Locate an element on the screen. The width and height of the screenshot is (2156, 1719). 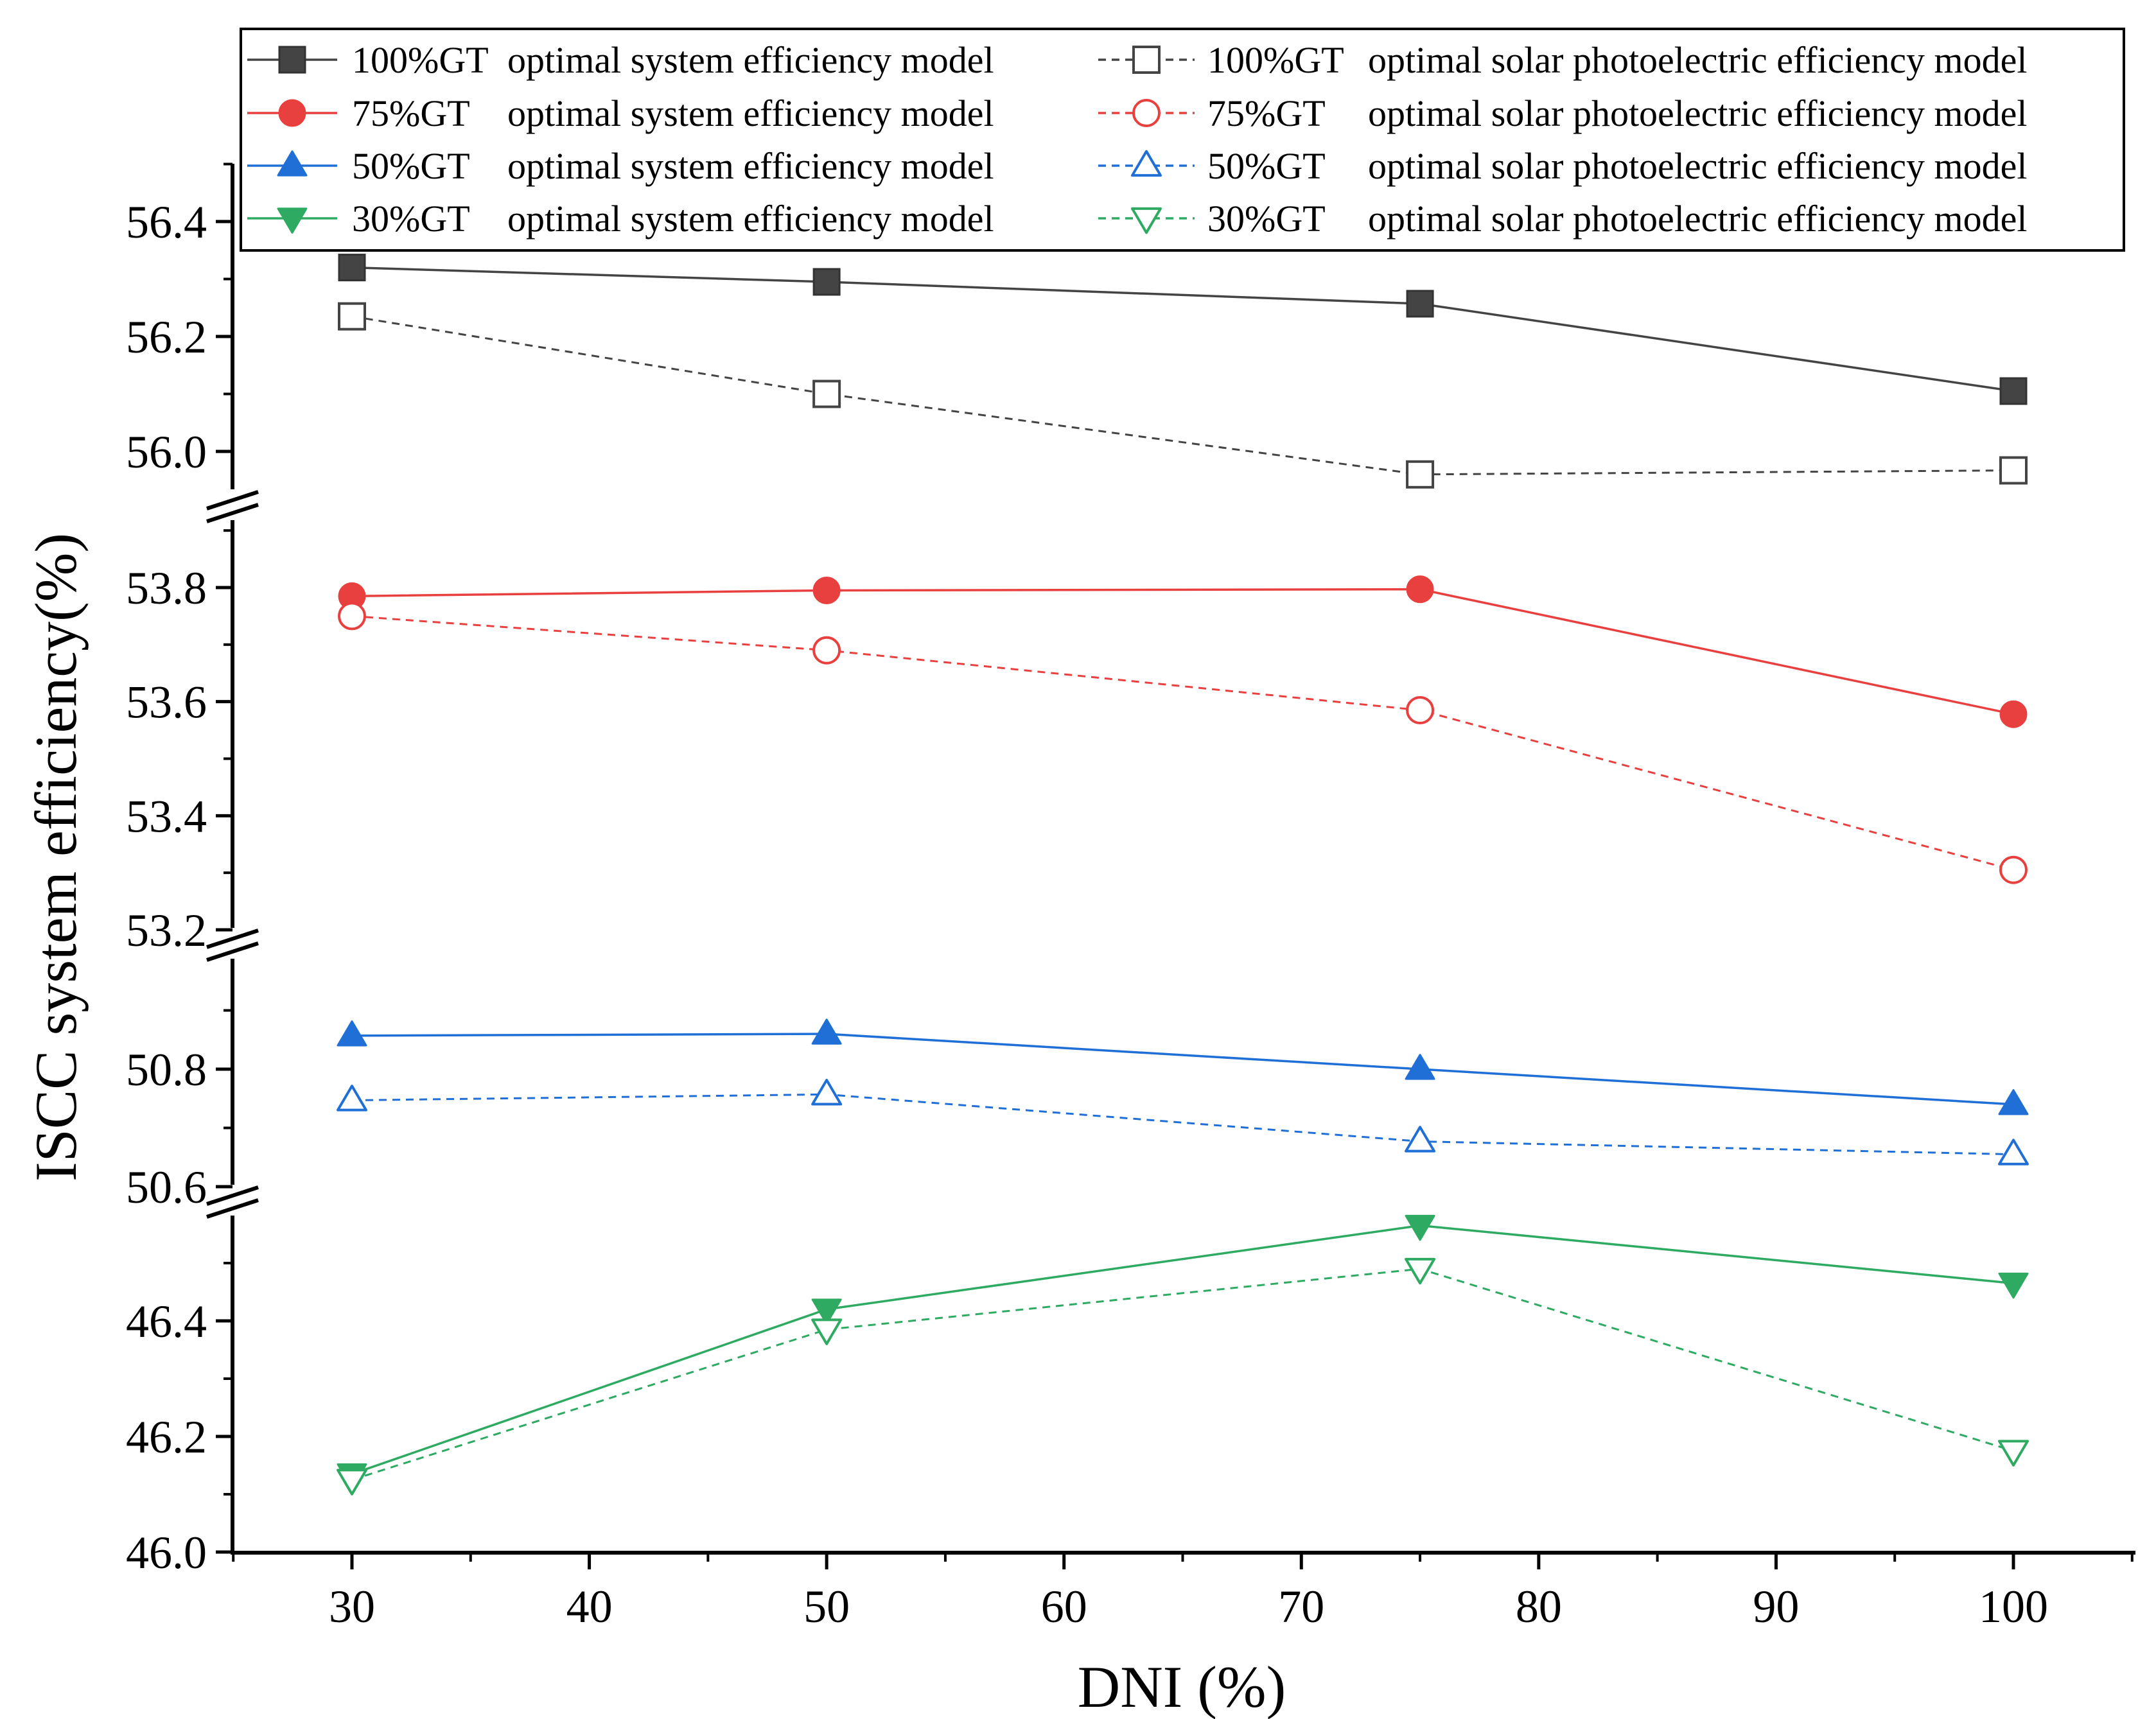
legend-item-1: 100%GT optimal system efficiency model is located at coordinates (620, 60).